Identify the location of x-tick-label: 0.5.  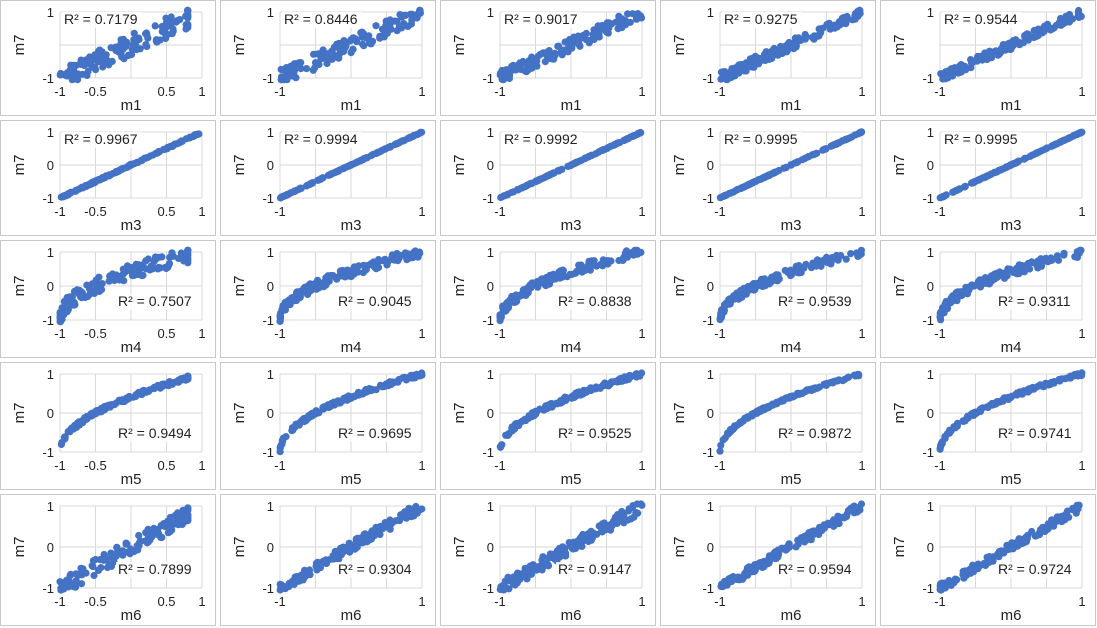
(166, 465).